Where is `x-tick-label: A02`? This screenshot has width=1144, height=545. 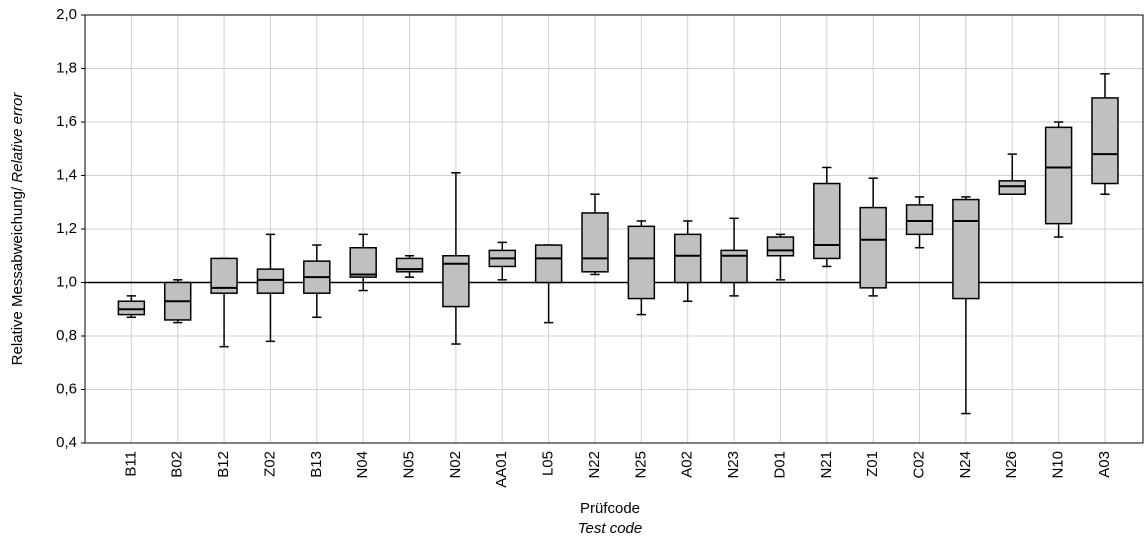 x-tick-label: A02 is located at coordinates (687, 464).